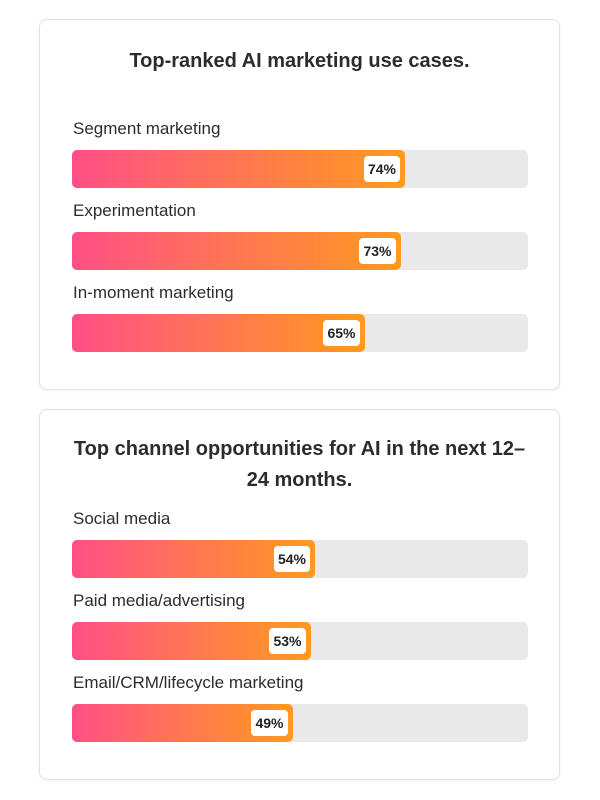 The image size is (600, 800). I want to click on bar-track: 65%, so click(300, 333).